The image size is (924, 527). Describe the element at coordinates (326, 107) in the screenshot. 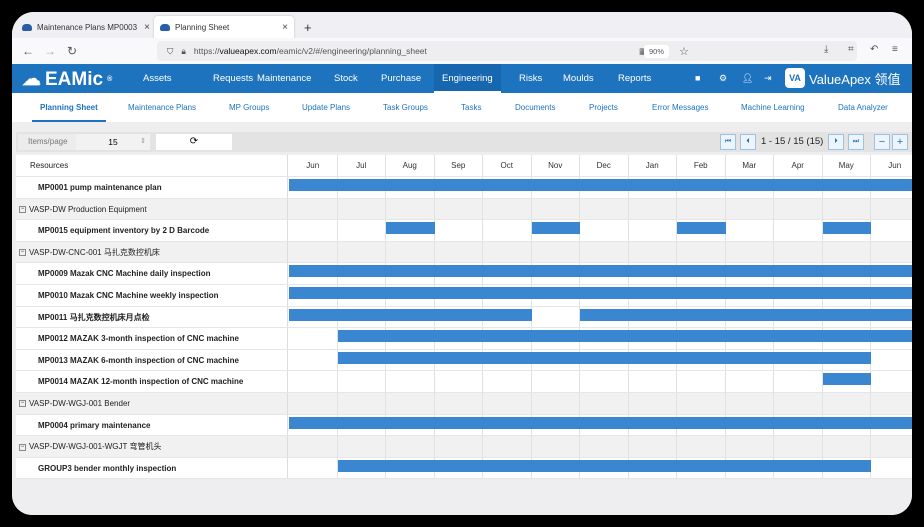

I see `subnav-update-plans: Update Plans` at that location.